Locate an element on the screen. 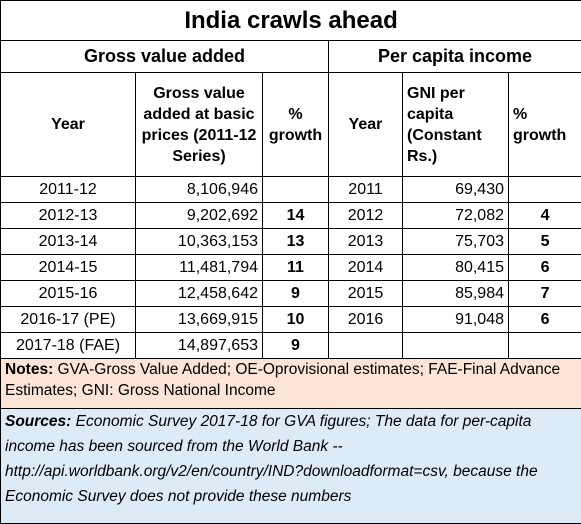  table-cell: 2012-13 is located at coordinates (68, 216).